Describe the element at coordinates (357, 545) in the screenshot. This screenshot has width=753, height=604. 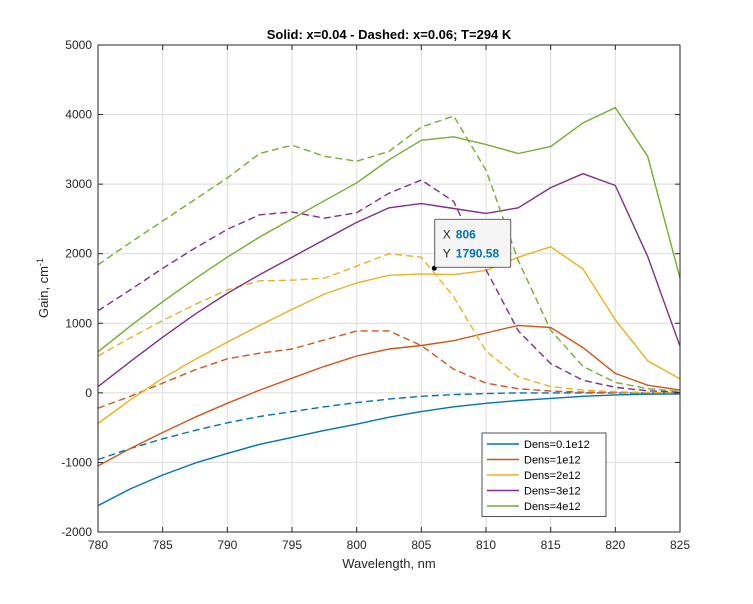
I see `x-tick-label: 800` at that location.